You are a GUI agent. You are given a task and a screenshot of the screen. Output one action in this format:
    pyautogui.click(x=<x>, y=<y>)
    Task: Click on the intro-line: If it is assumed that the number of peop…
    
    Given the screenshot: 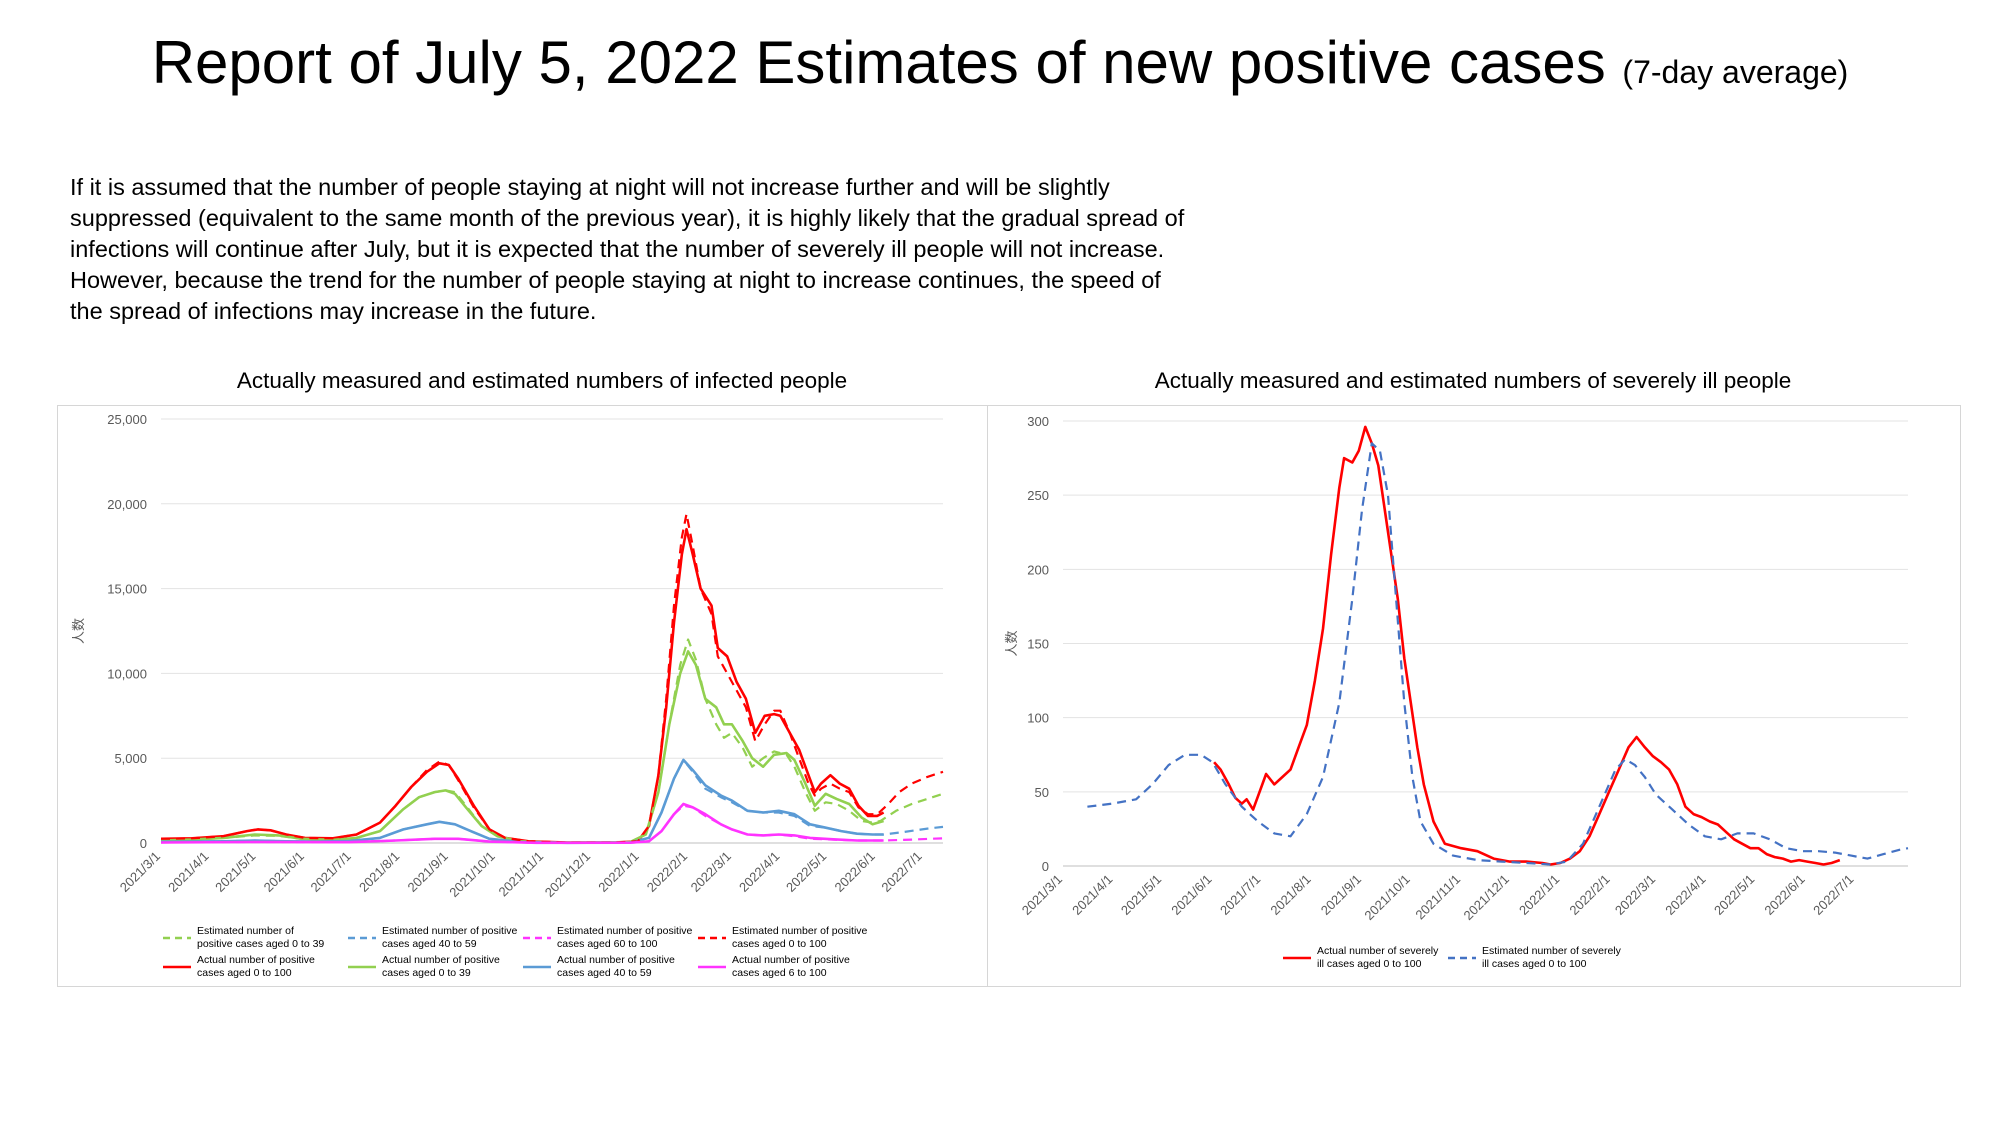 What is the action you would take?
    pyautogui.click(x=590, y=187)
    